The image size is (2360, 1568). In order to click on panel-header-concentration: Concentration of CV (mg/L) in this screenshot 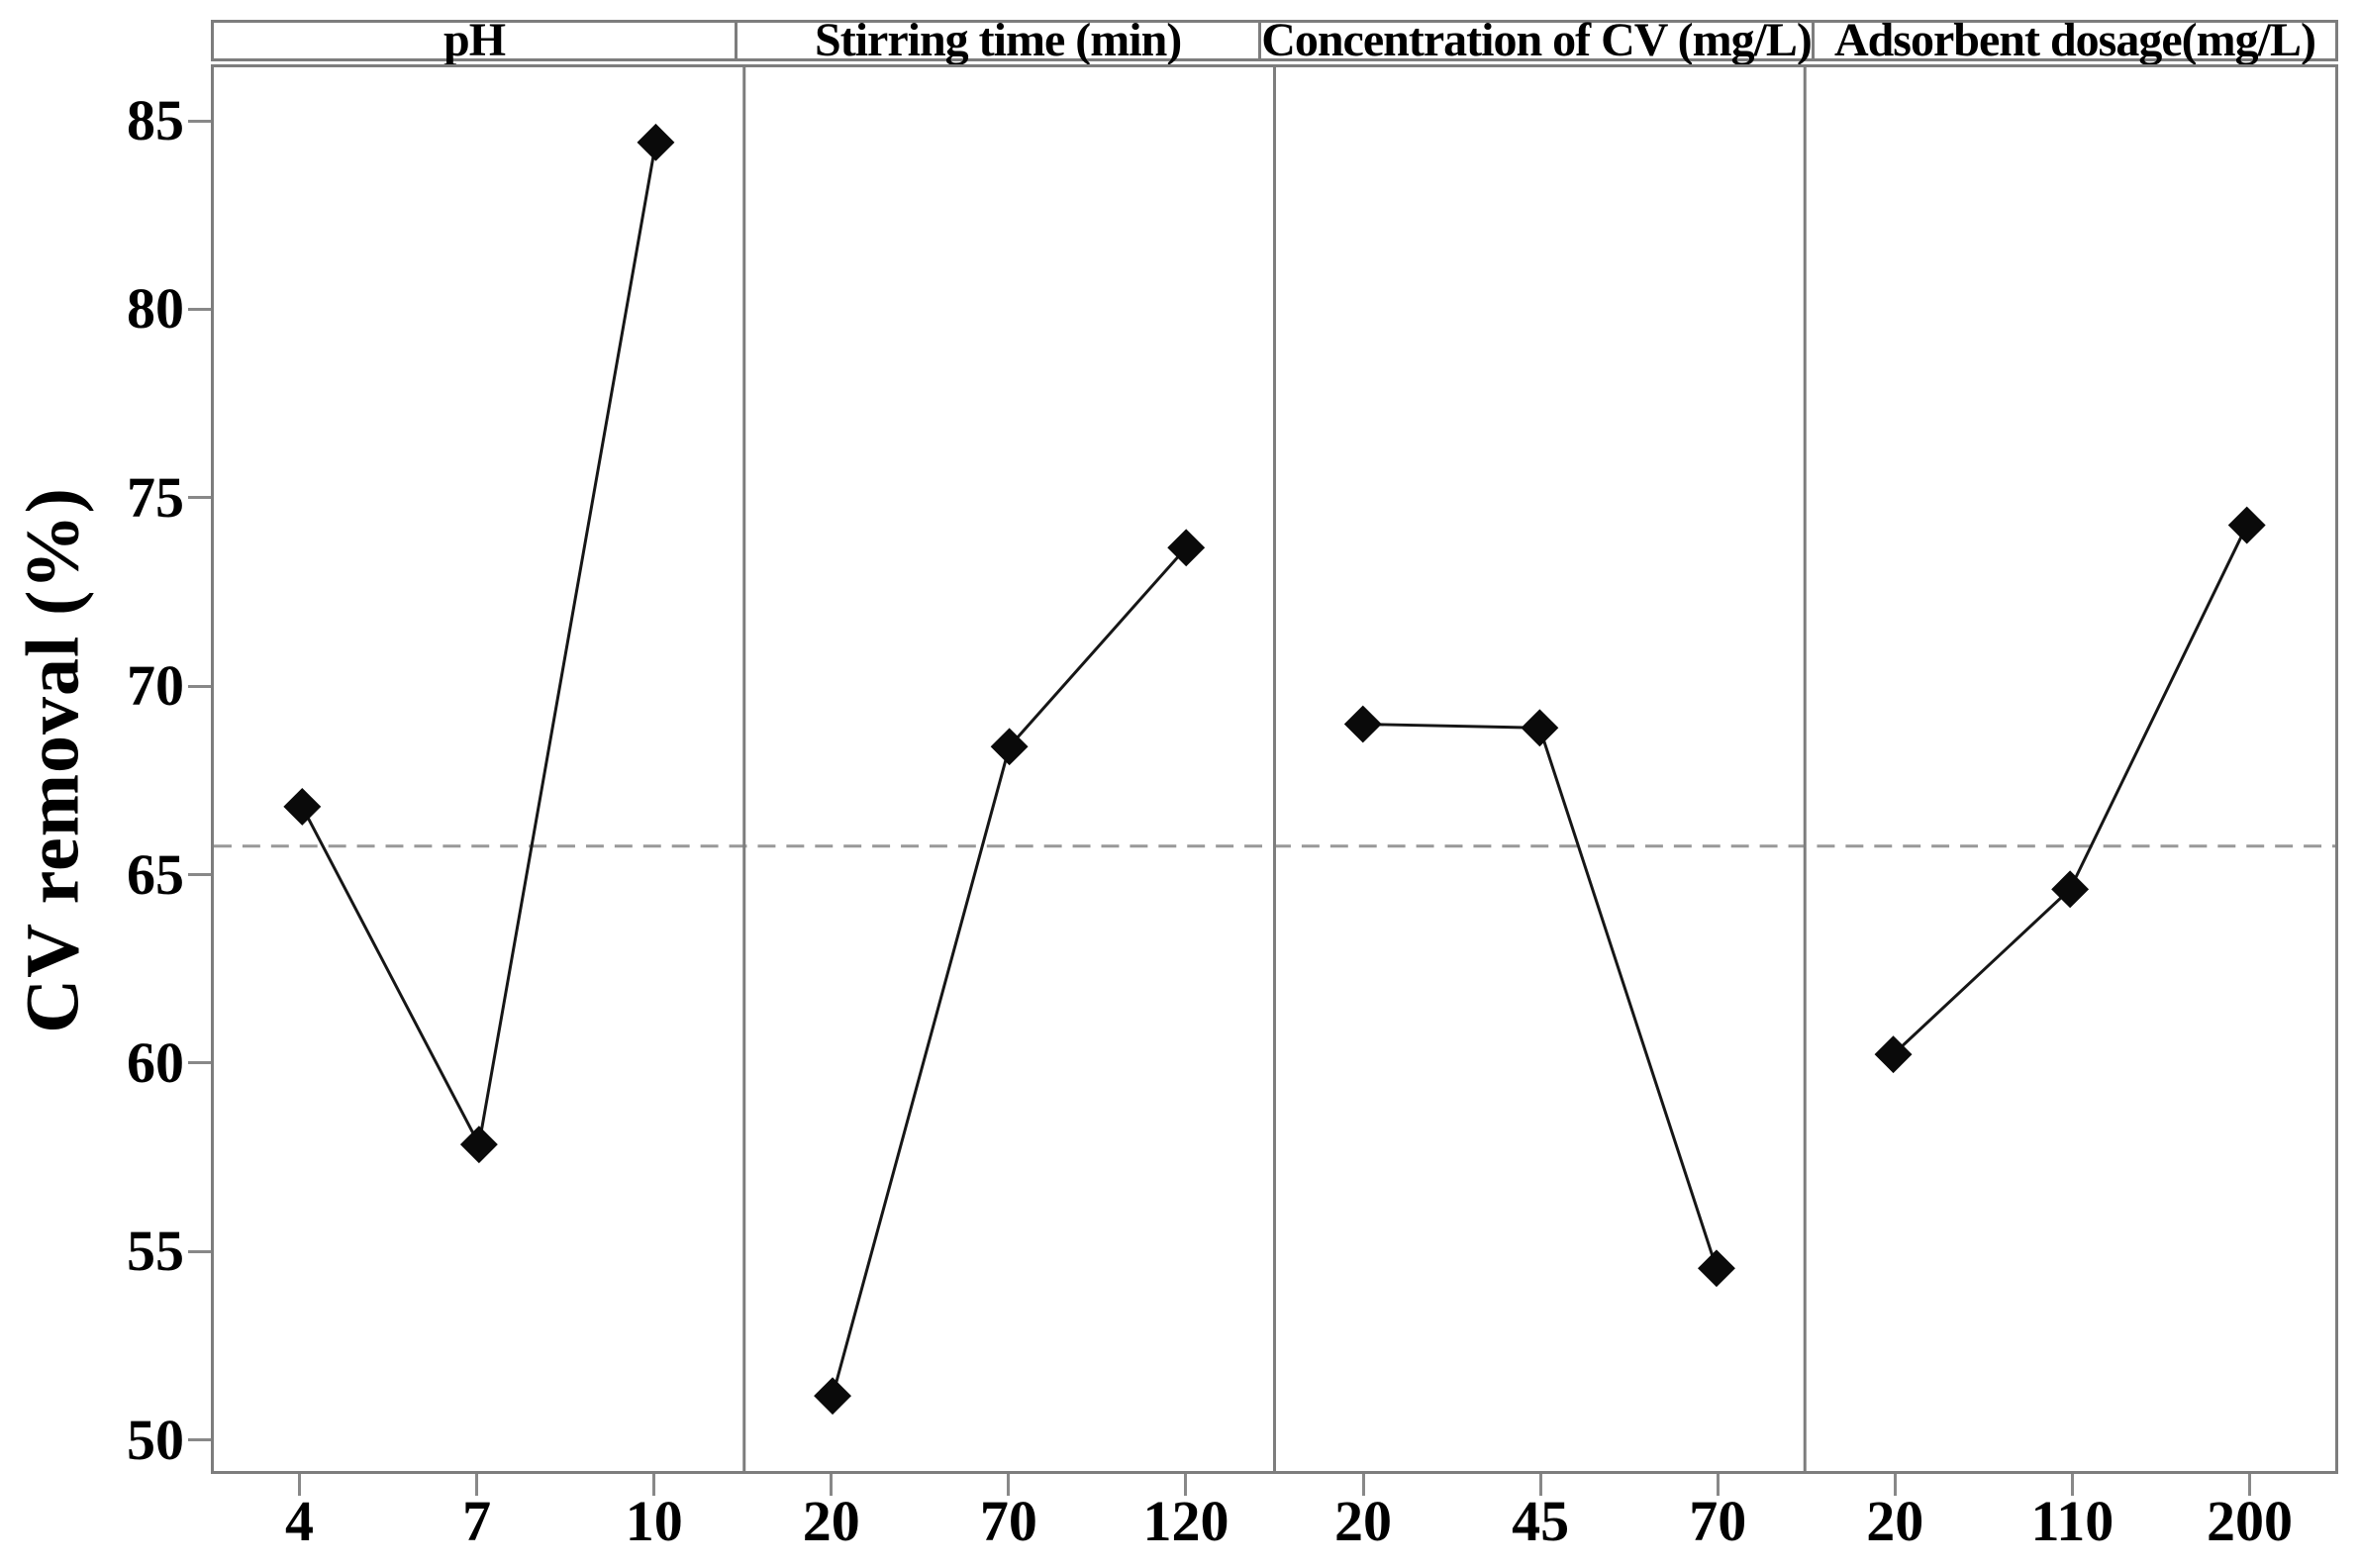, I will do `click(1535, 40)`.